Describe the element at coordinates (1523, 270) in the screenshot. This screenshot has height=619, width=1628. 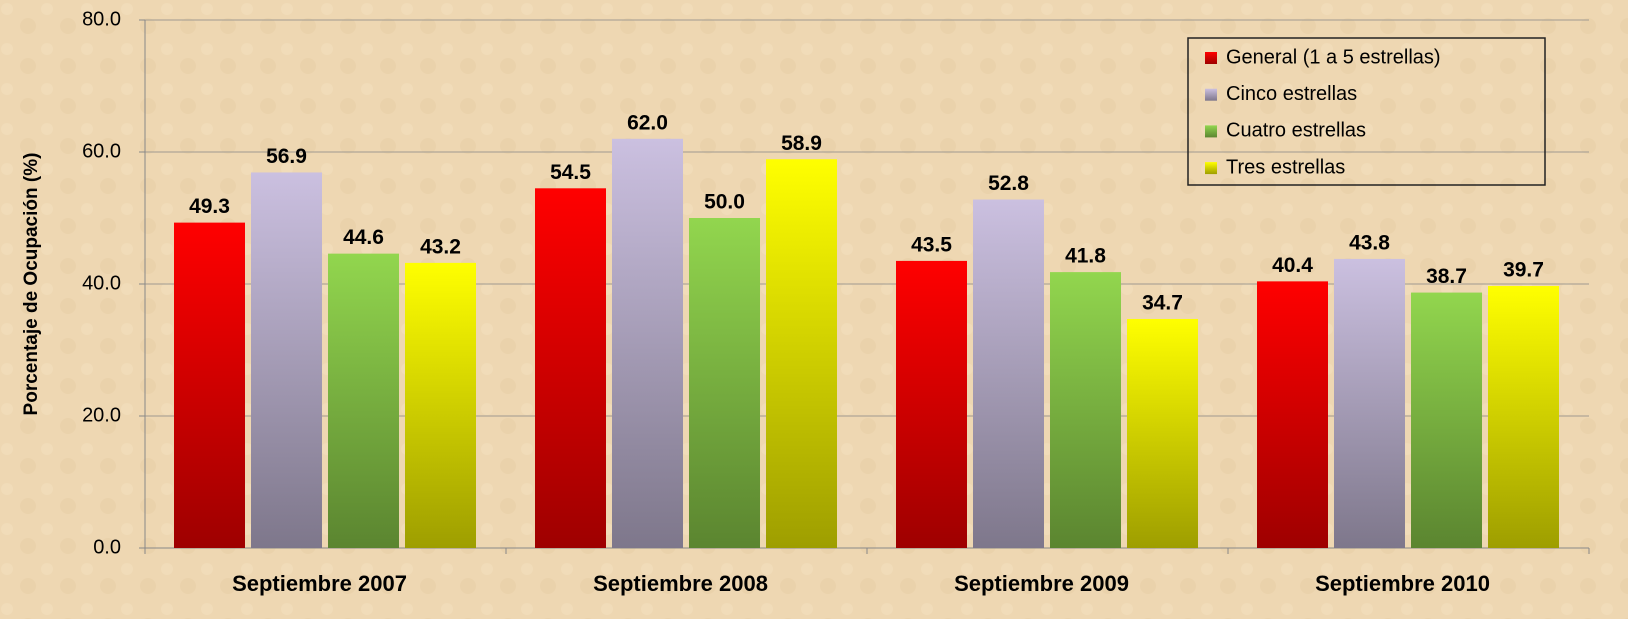
I see `value-label: 39.7` at that location.